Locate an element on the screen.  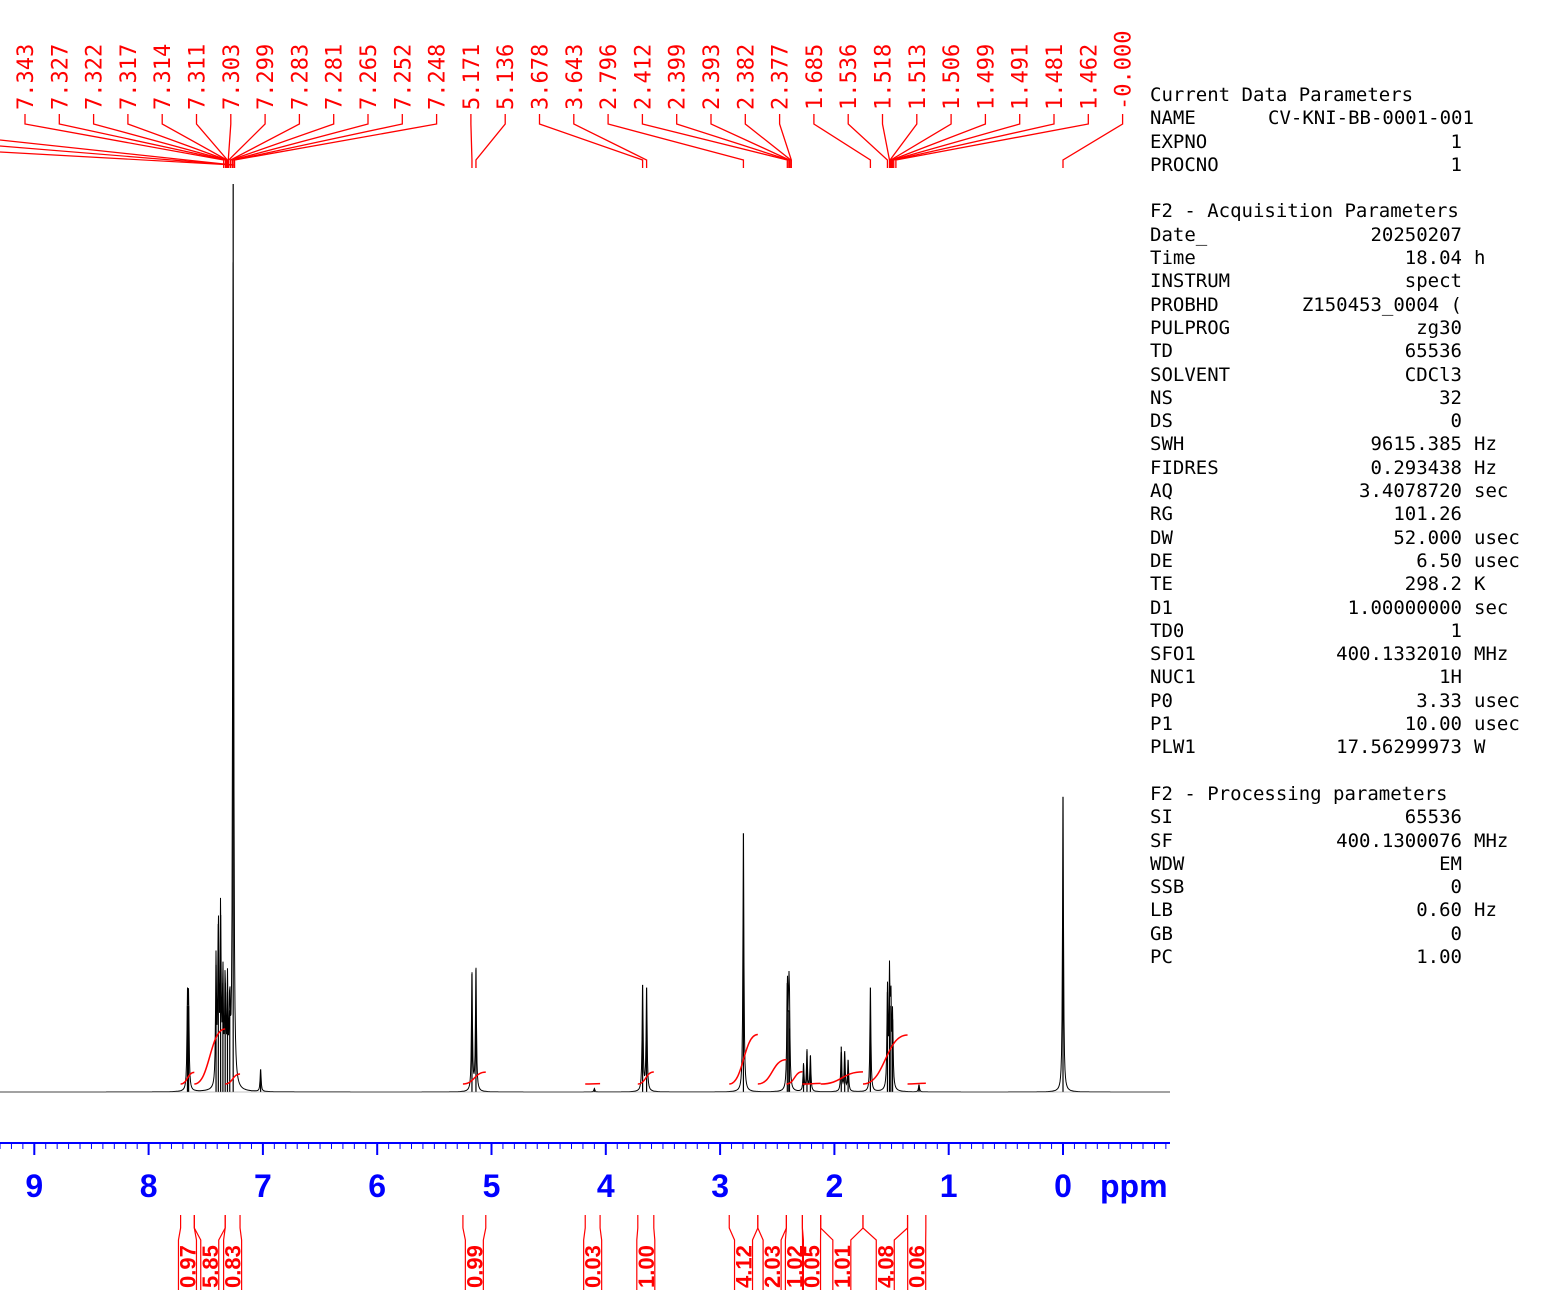
param-value: spect is located at coordinates (1433, 281).